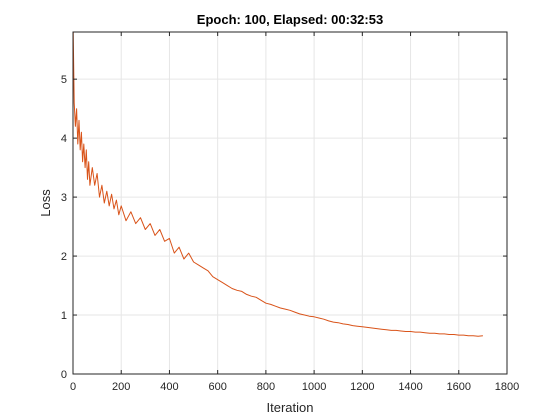 The width and height of the screenshot is (560, 420). I want to click on y-tick-label: 3, so click(64, 198).